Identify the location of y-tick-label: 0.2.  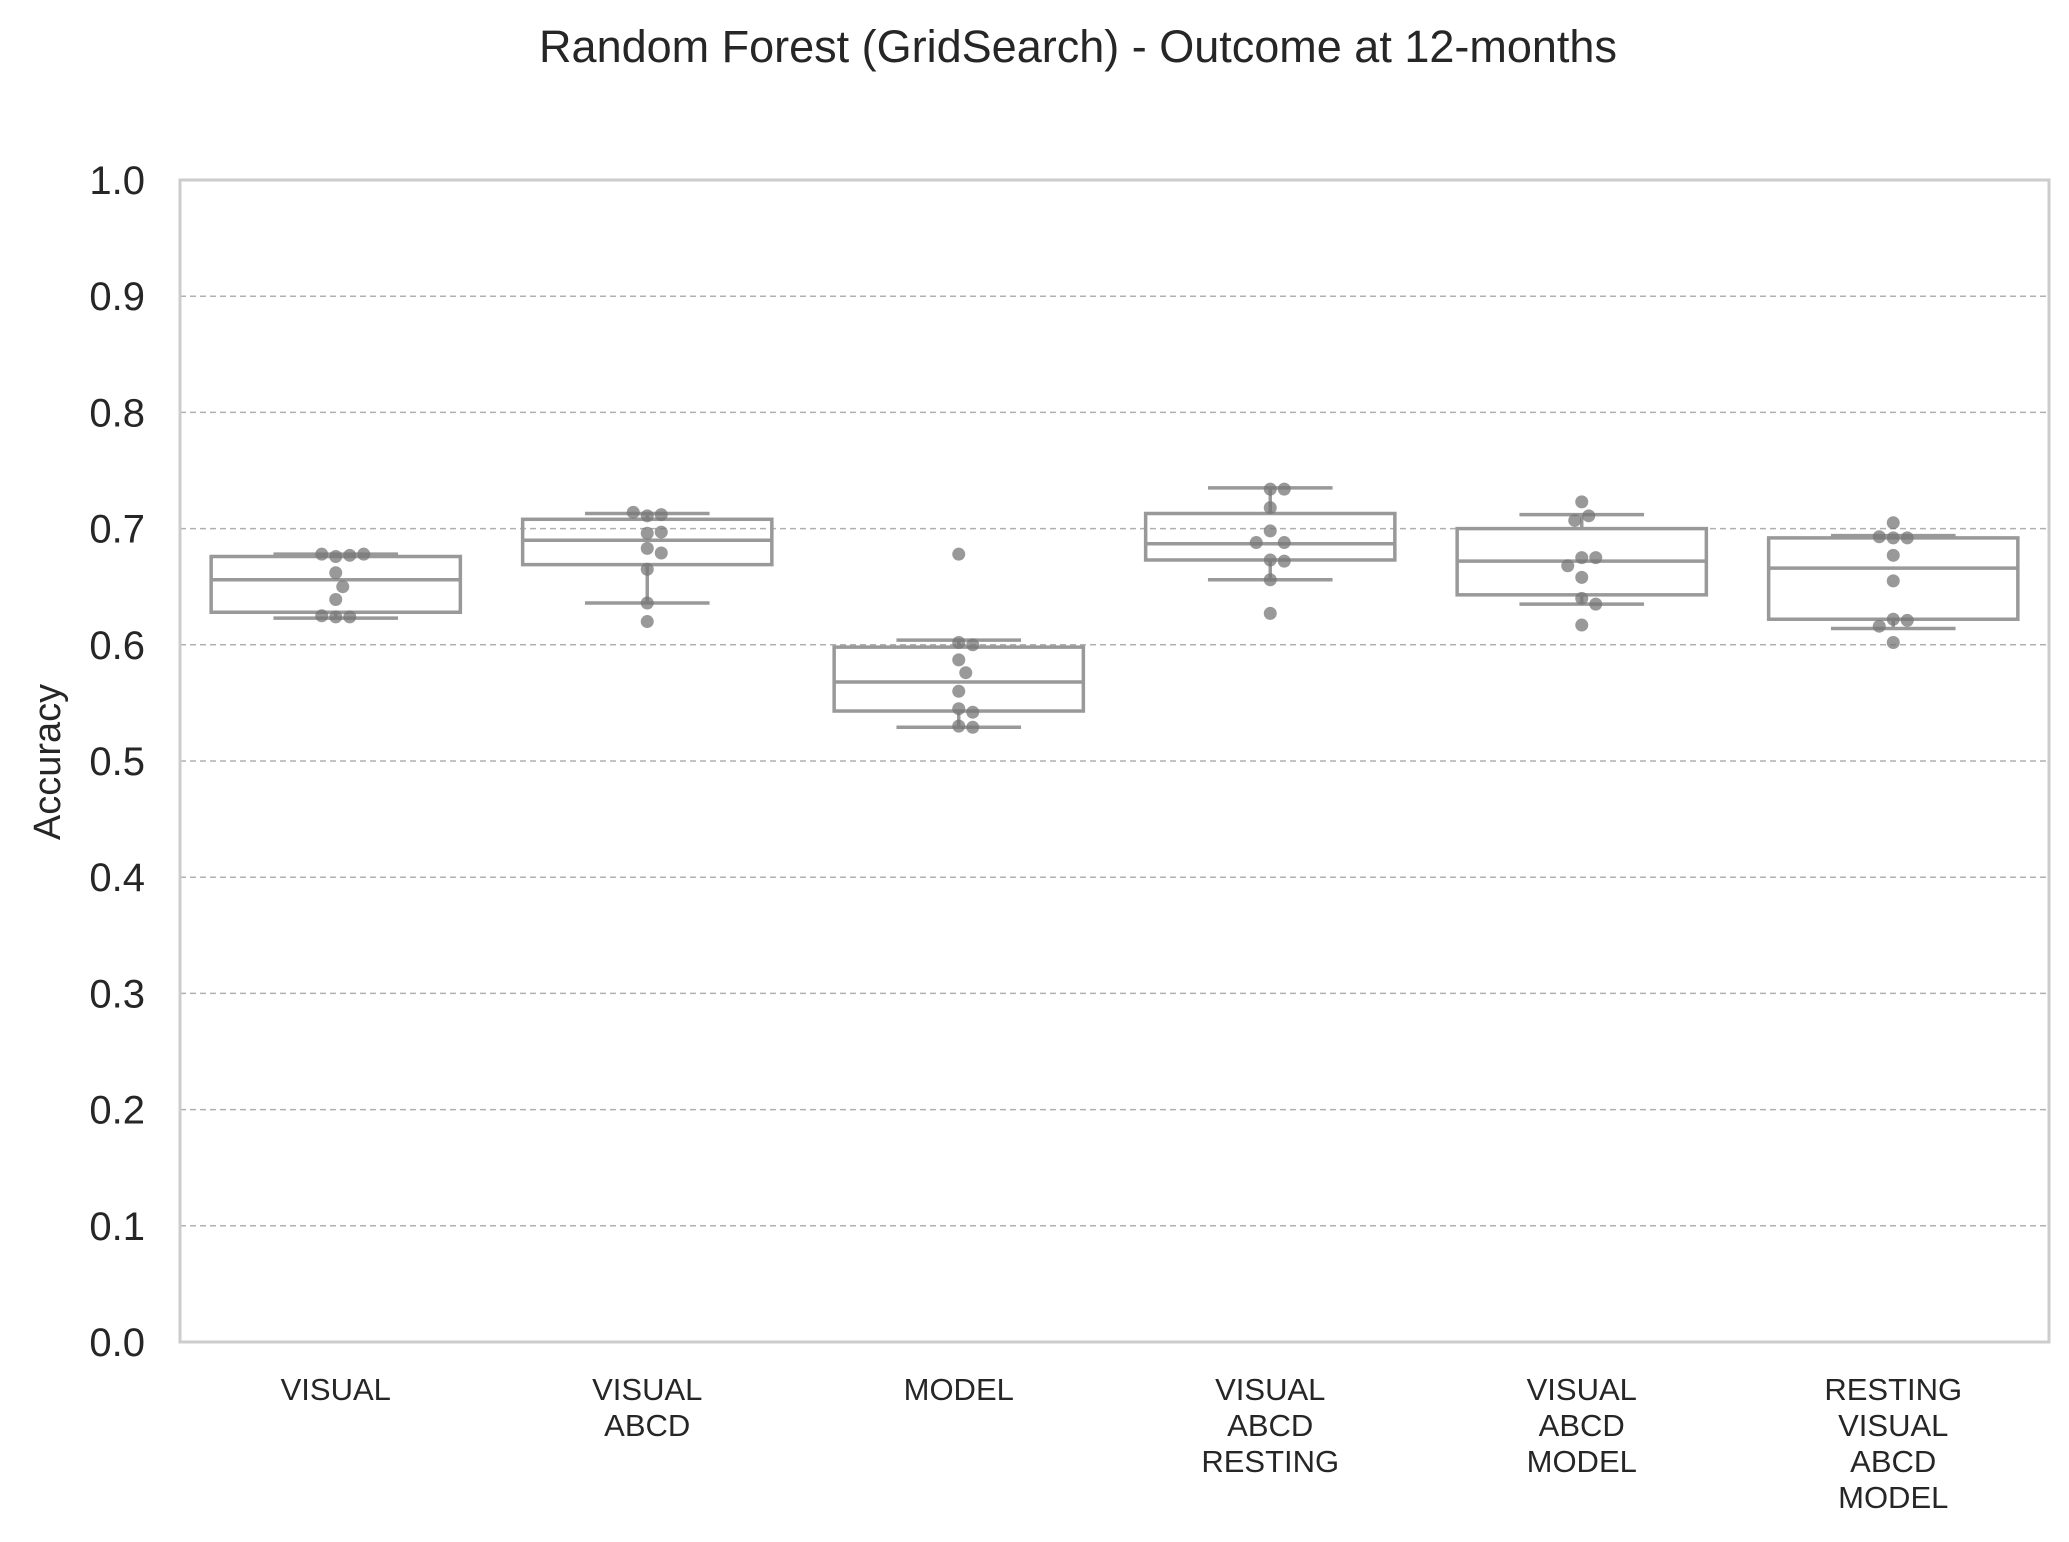
(117, 1111).